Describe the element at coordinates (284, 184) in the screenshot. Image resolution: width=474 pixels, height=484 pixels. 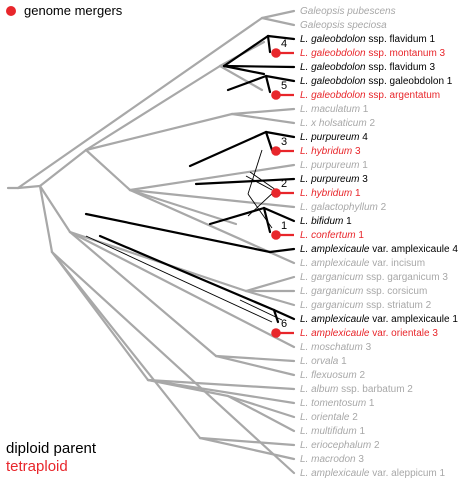
I see `merger-number: 2` at that location.